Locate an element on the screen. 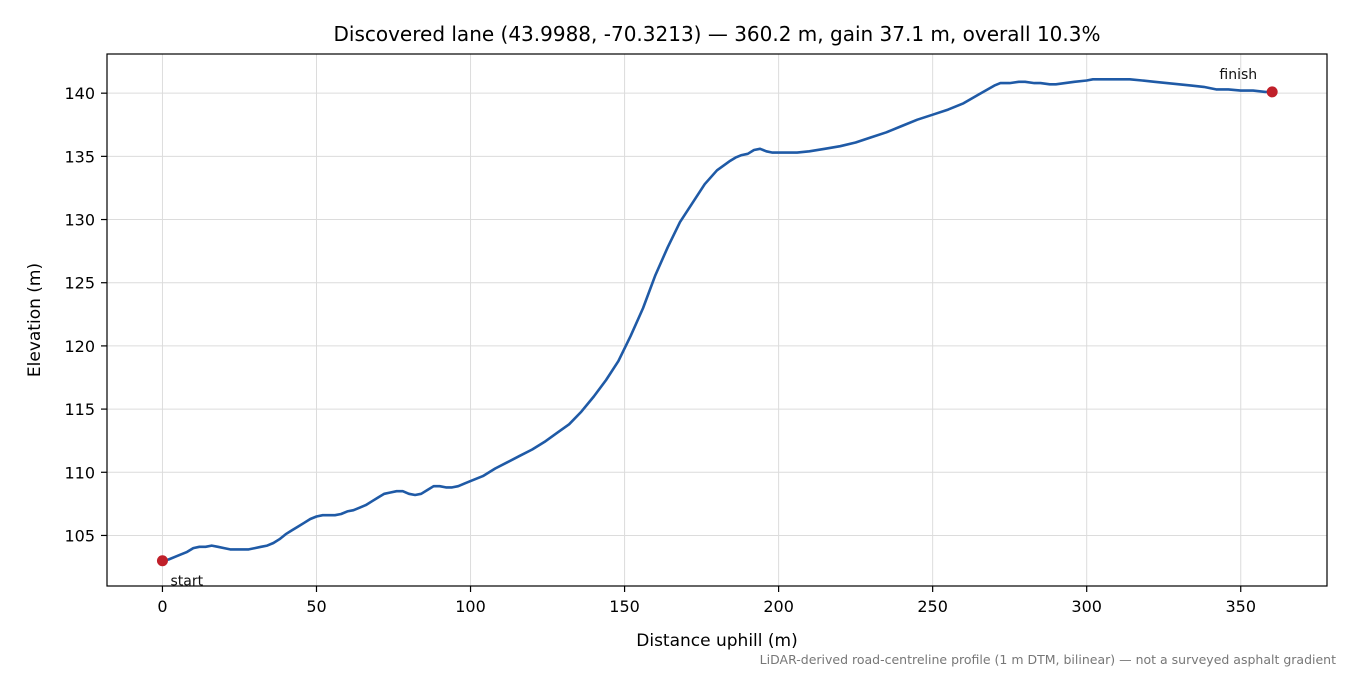  y-tick-label: 105 is located at coordinates (79, 535).